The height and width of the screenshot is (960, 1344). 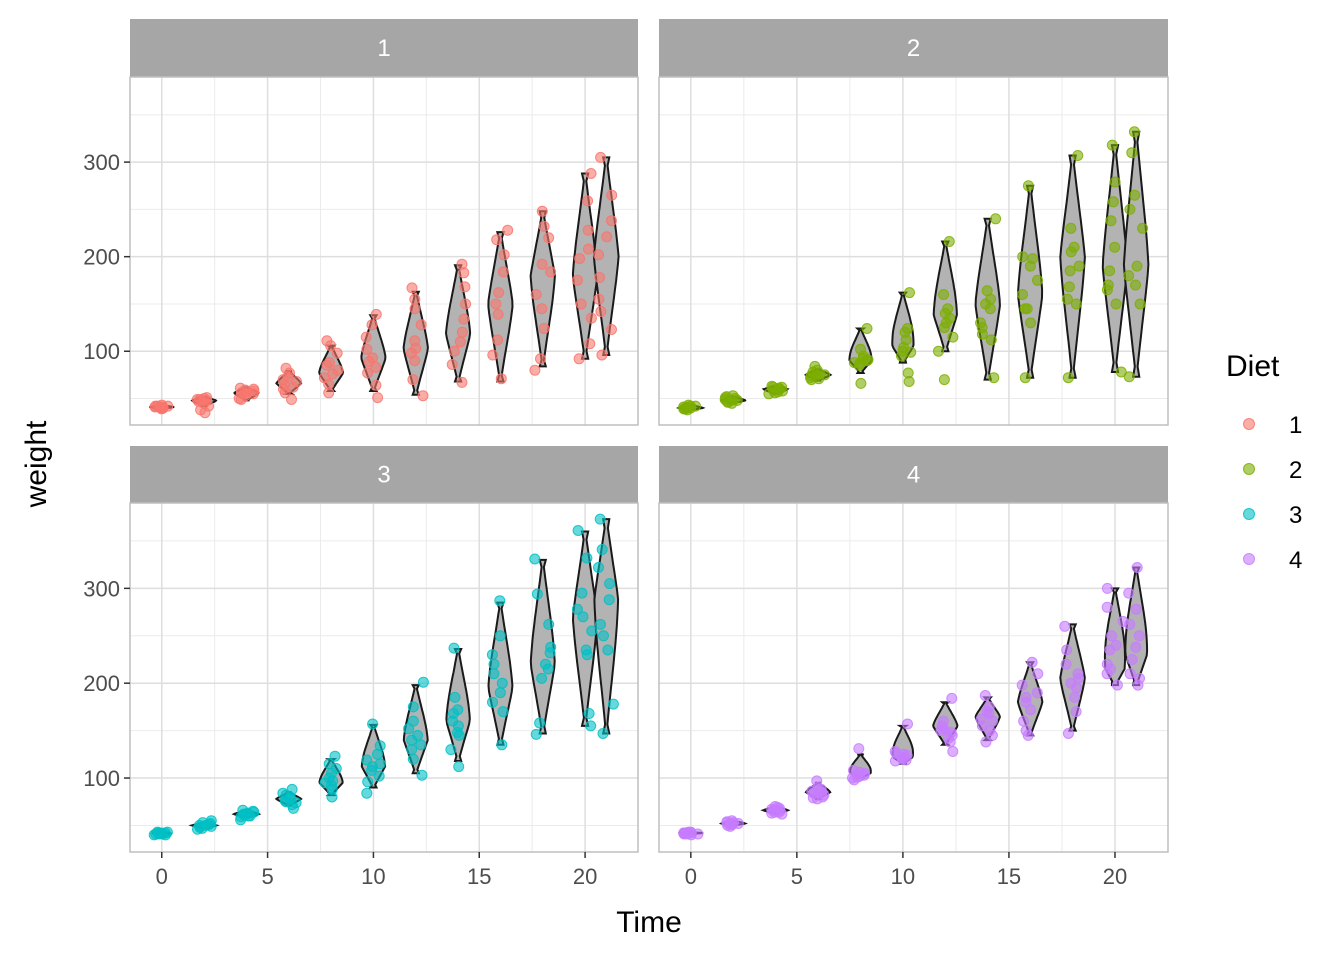 I want to click on legend-title: Diet, so click(x=1253, y=366).